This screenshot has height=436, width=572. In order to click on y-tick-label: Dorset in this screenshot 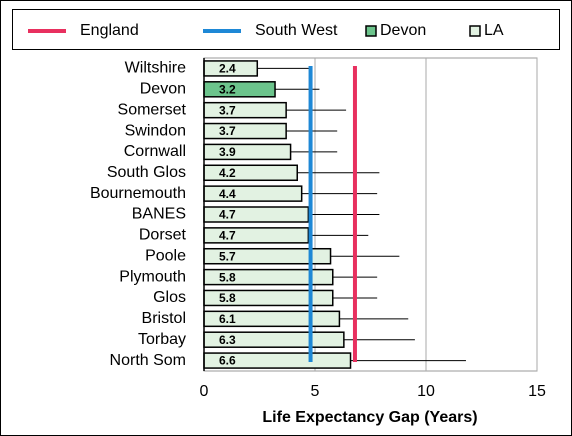, I will do `click(163, 235)`.